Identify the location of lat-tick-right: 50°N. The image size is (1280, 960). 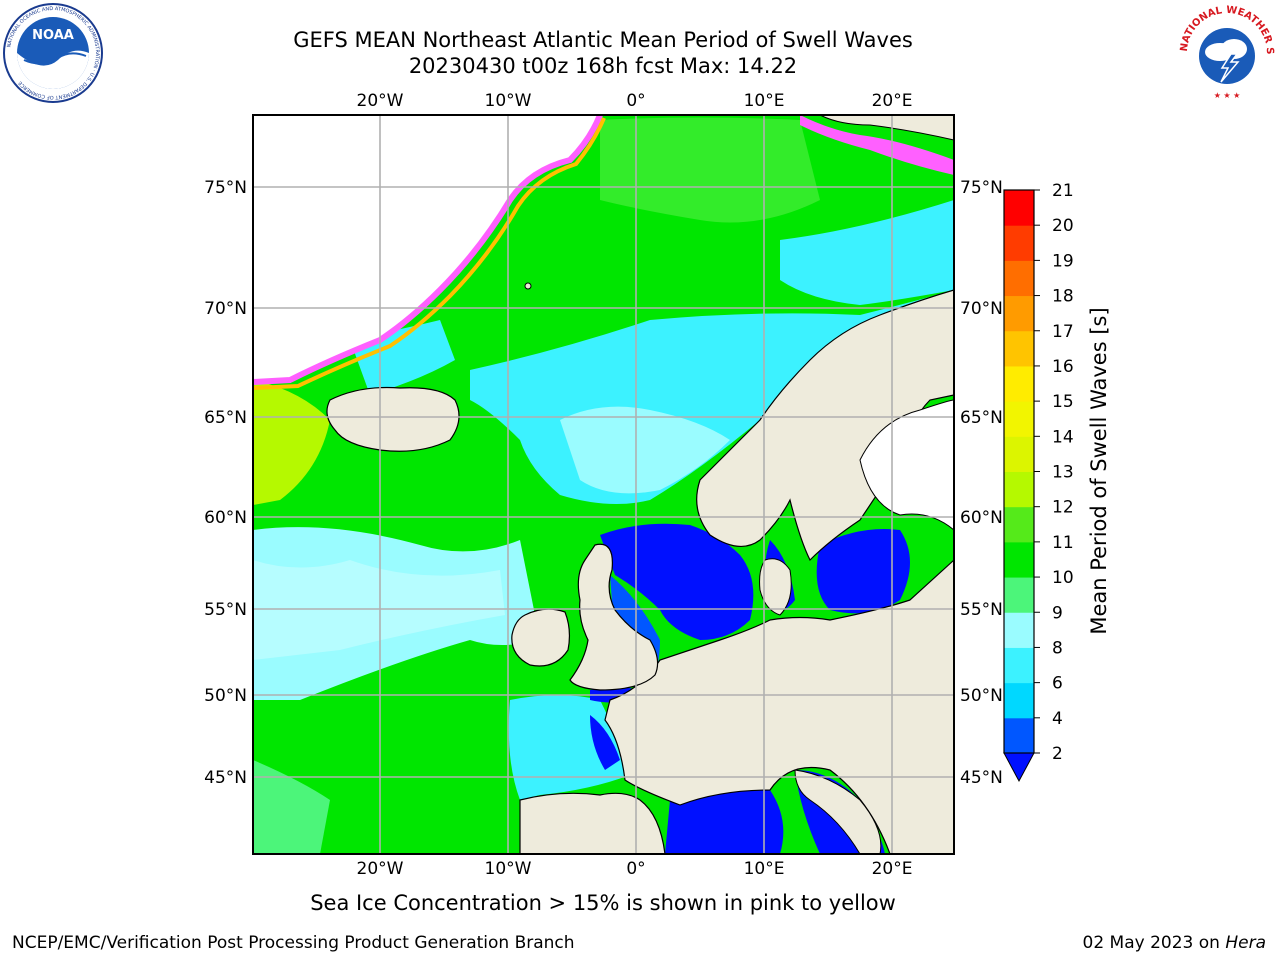
(981, 696).